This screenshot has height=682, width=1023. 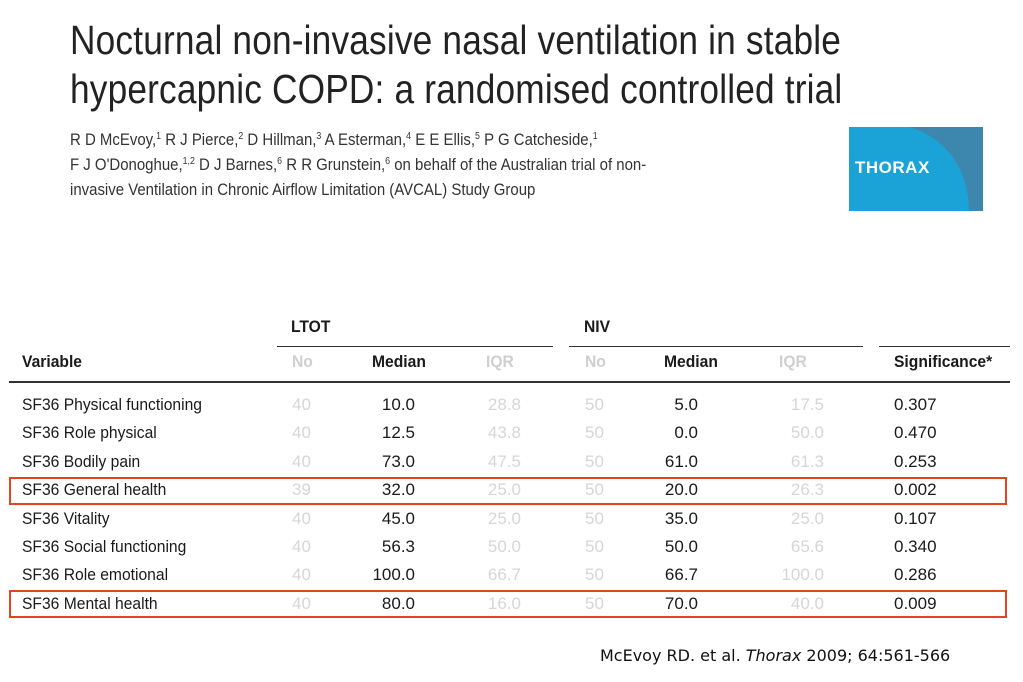 What do you see at coordinates (504, 404) in the screenshot?
I see `cell-ltot-iqr: 28.8` at bounding box center [504, 404].